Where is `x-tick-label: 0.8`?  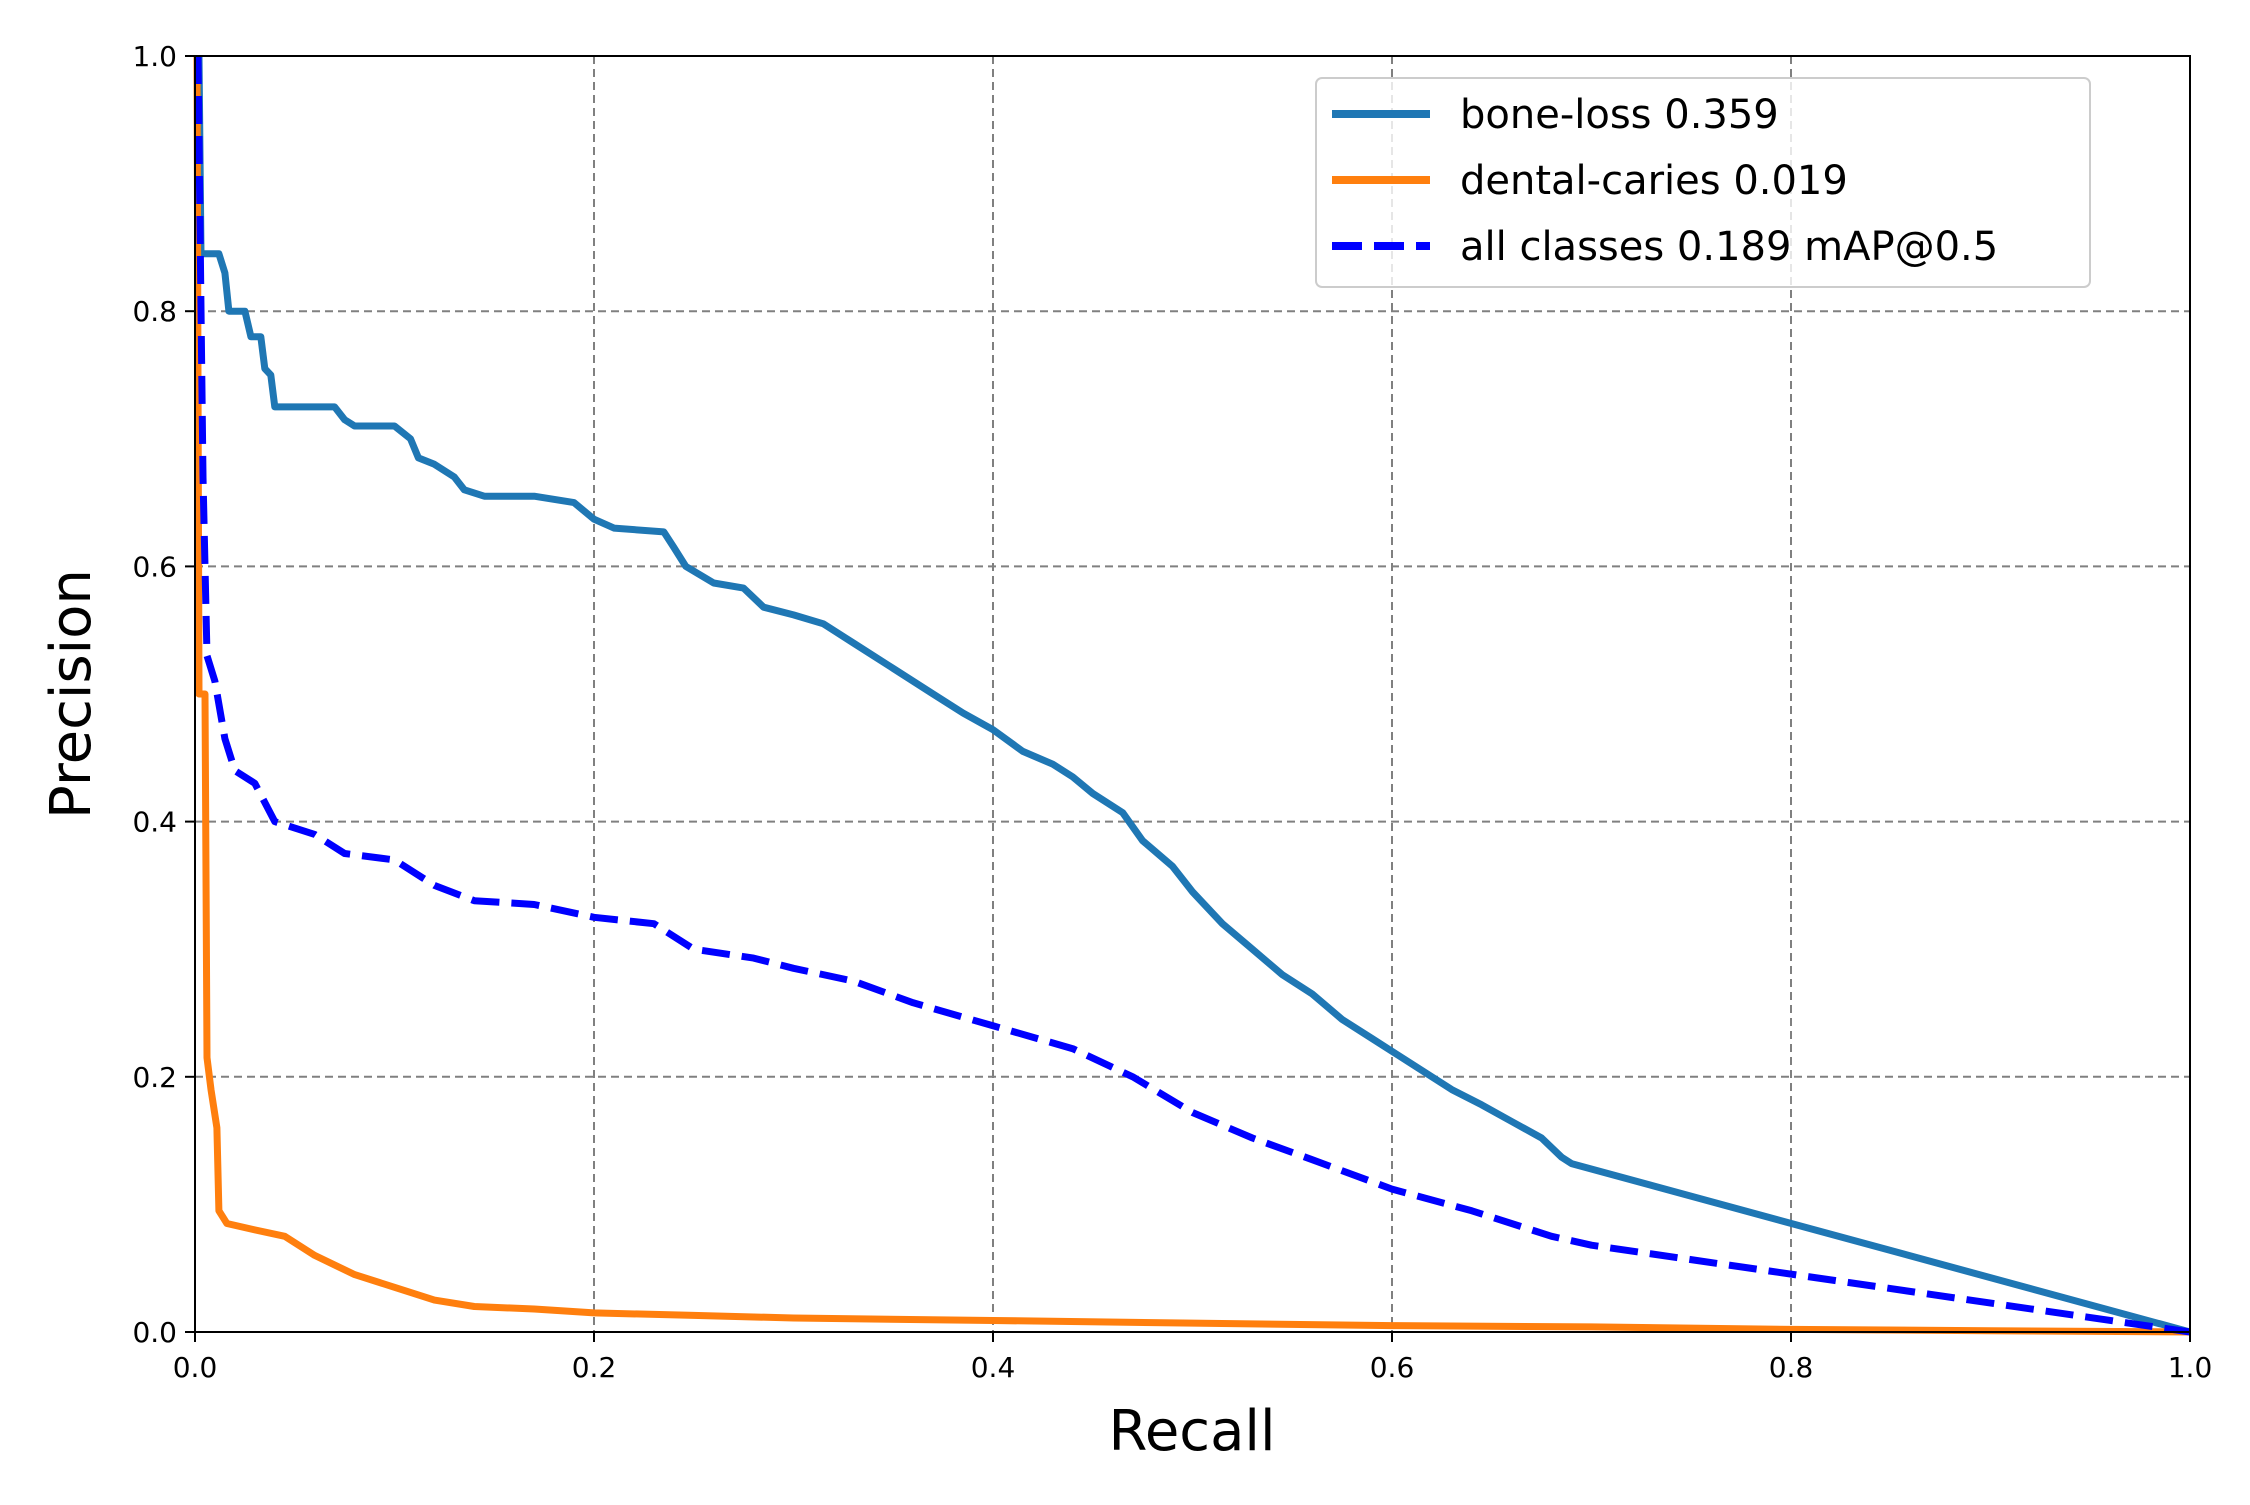
x-tick-label: 0.8 is located at coordinates (1791, 1367).